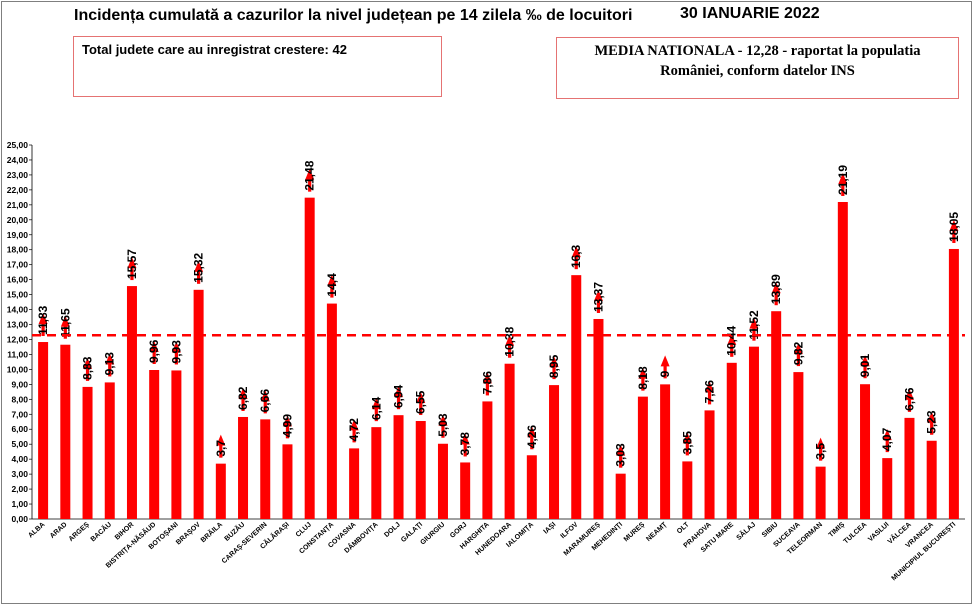 The height and width of the screenshot is (607, 975). I want to click on bar-value-label: 7,86, so click(487, 383).